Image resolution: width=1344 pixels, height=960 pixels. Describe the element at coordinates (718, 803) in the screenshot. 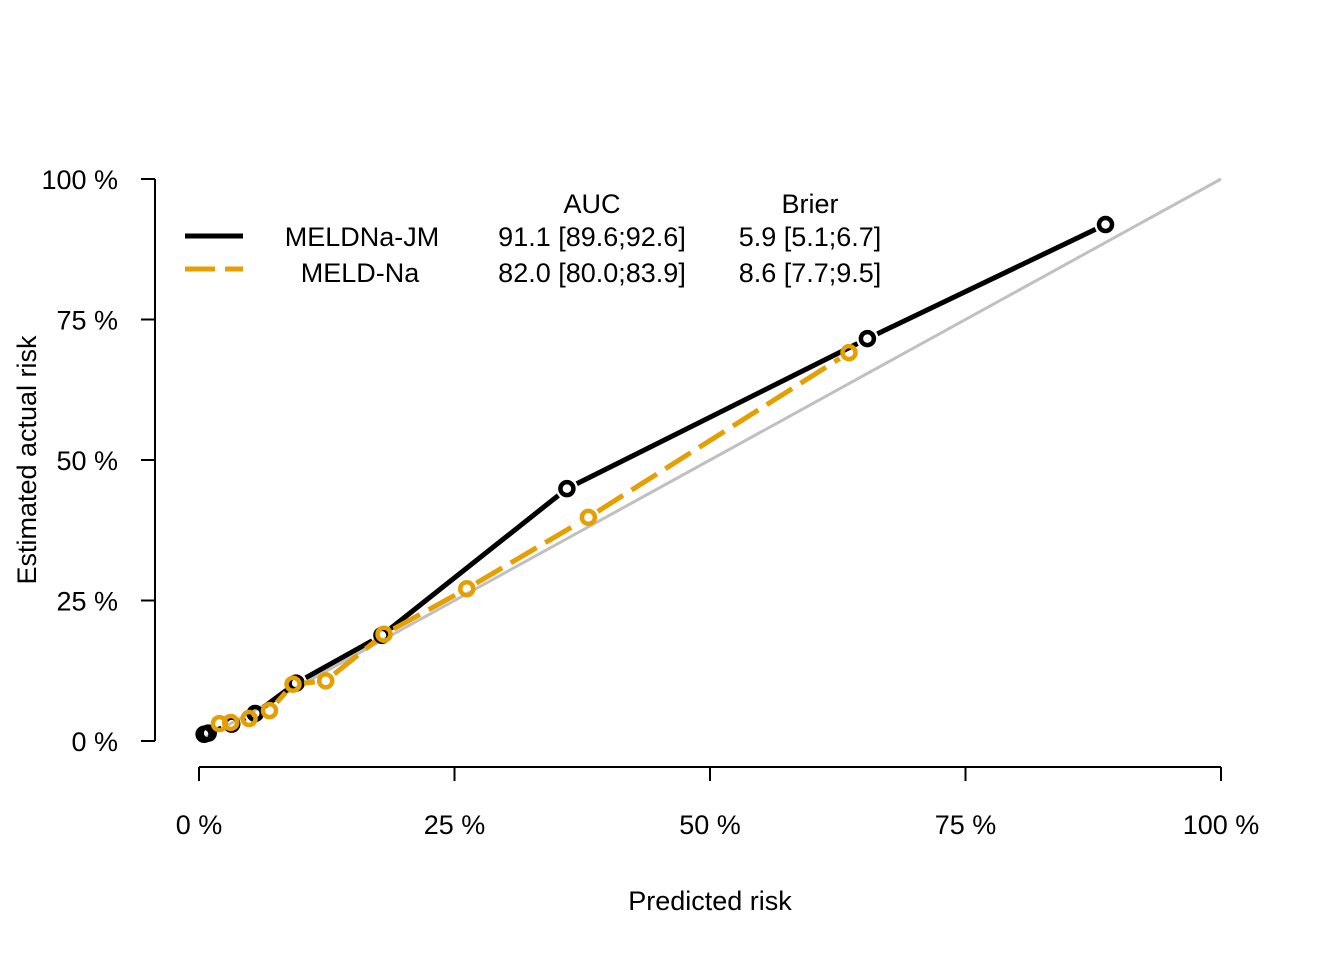

I see `x-ticks: 0 % 25 % 50 % 75 % 100 %` at that location.